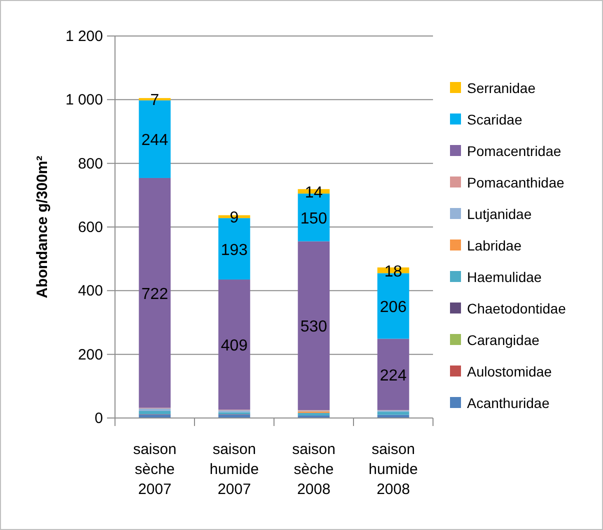 Image resolution: width=603 pixels, height=530 pixels. I want to click on legend-label: Haemulidae, so click(504, 277).